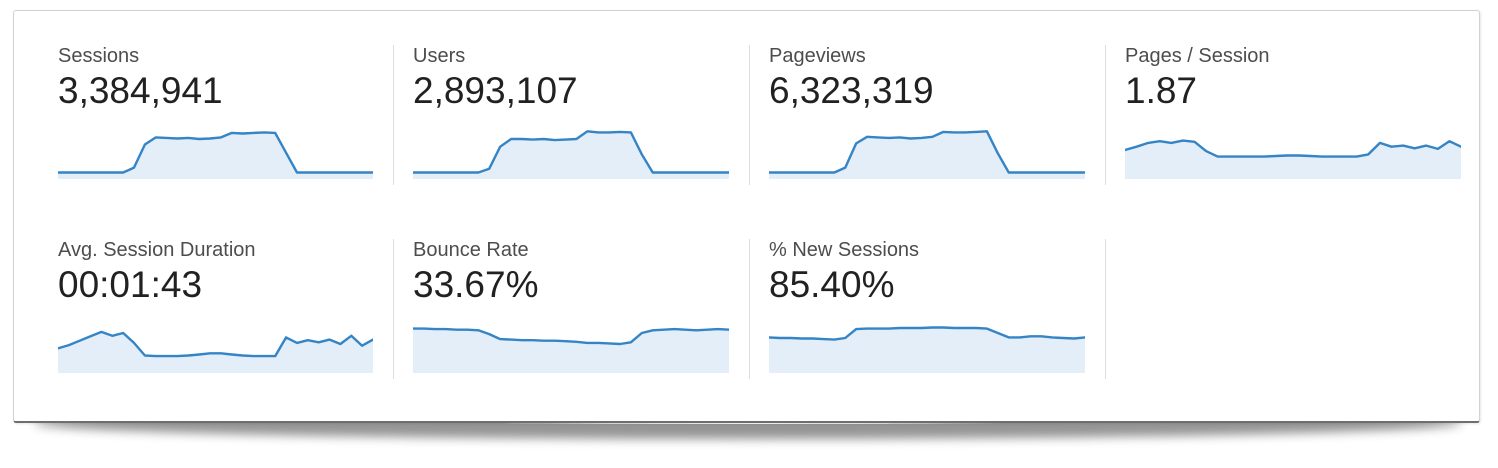 The image size is (1498, 468). I want to click on metric-card-new-sessions: % New Sessions 85.40%, so click(927, 309).